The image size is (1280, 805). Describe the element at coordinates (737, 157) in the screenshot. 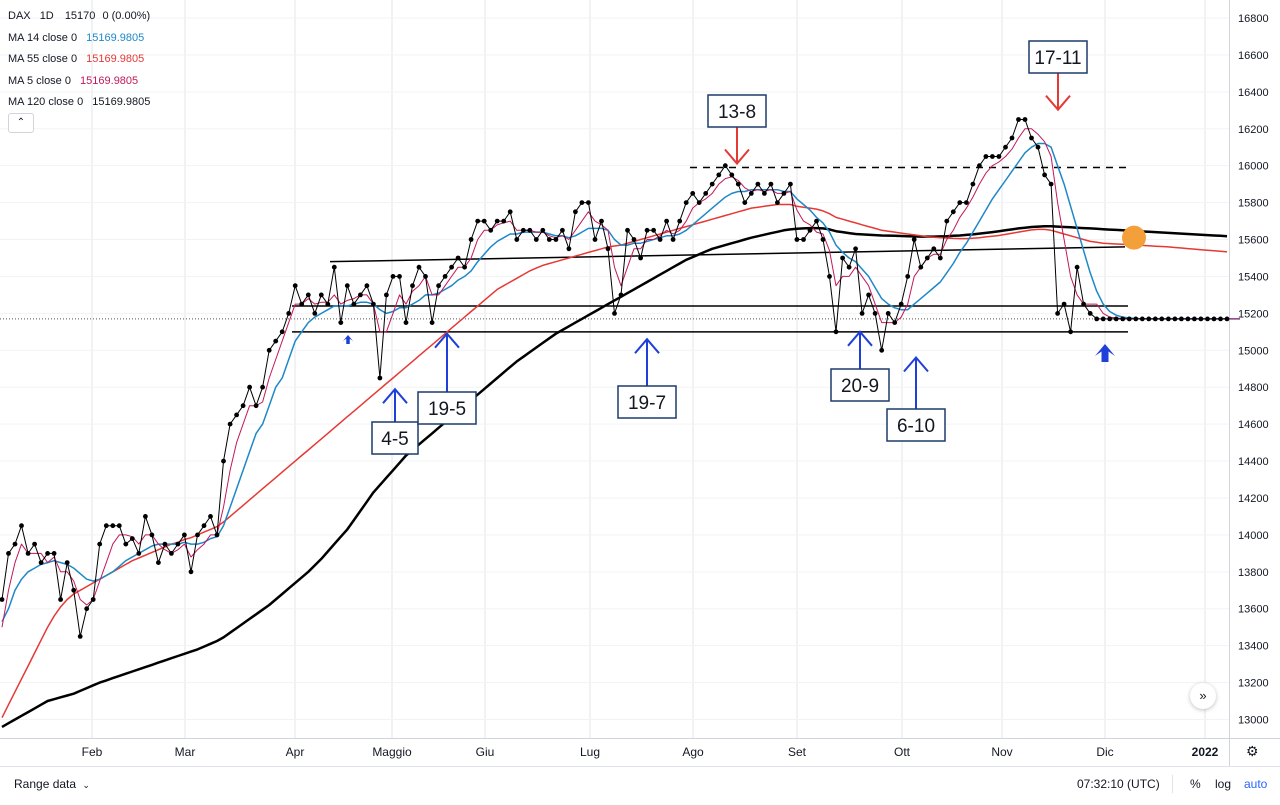

I see `arrow-down-icon` at that location.